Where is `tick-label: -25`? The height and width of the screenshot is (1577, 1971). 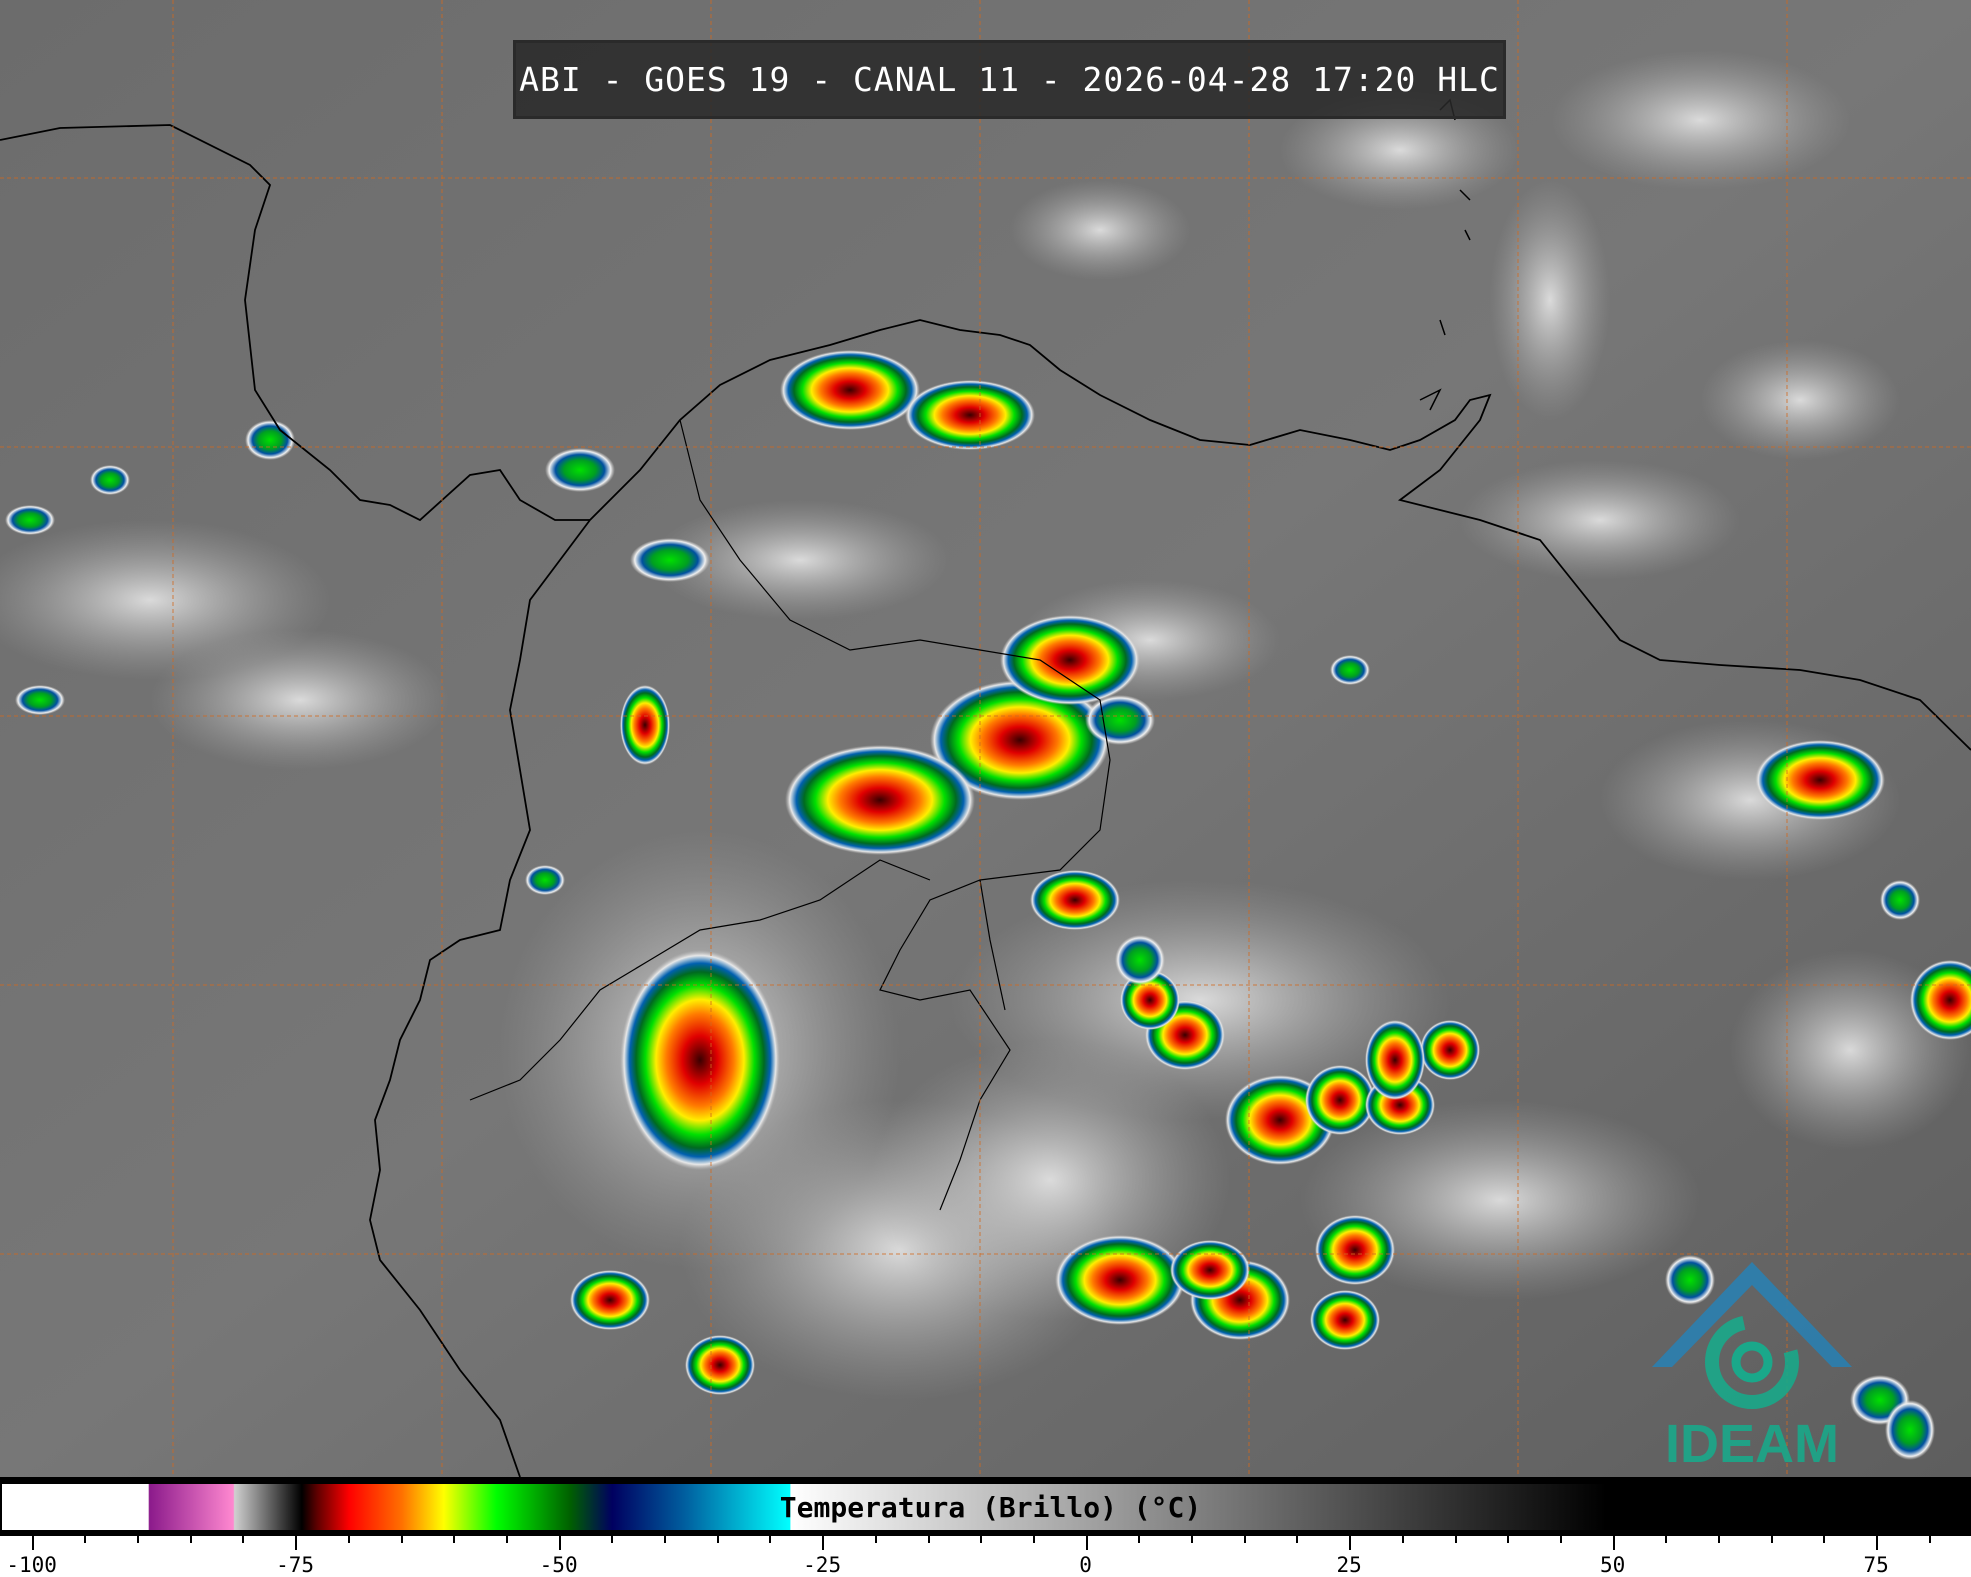 tick-label: -25 is located at coordinates (822, 1565).